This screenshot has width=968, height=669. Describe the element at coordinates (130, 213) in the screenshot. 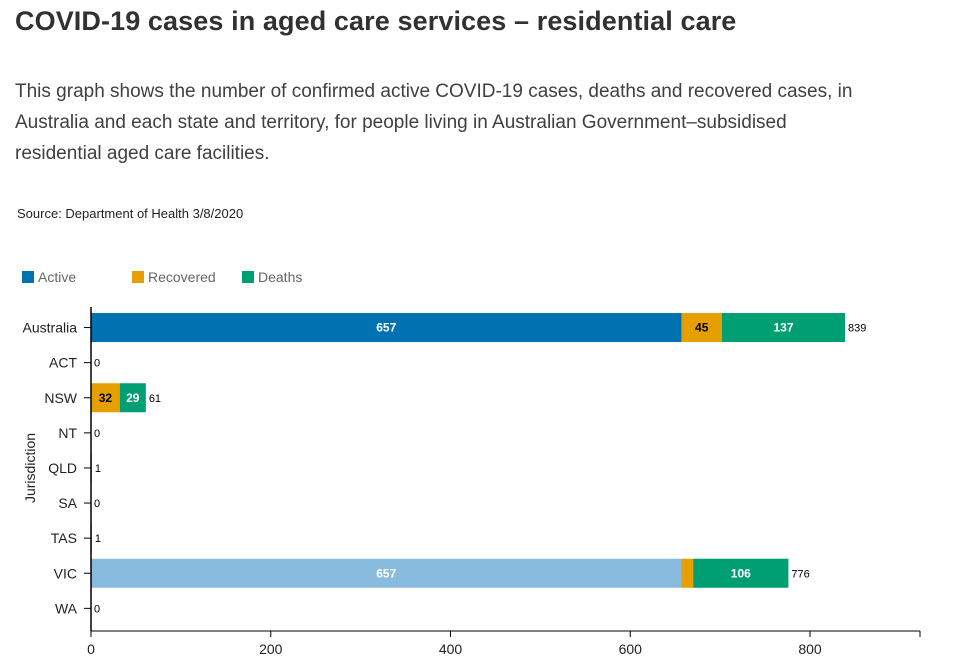

I see `source-note: Source: Department of Health 3/8/2020` at that location.